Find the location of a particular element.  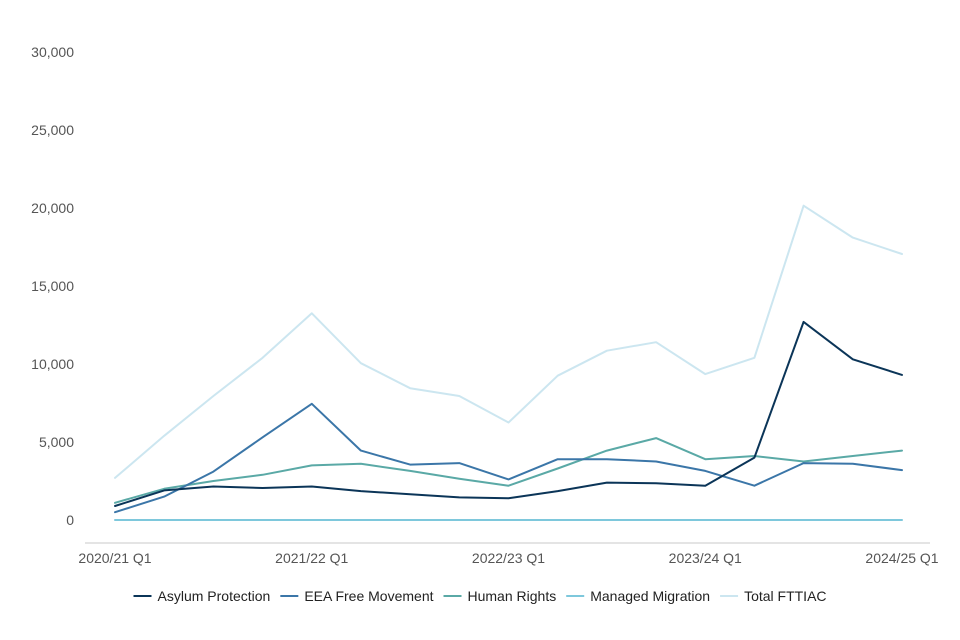

y-tick-label: 15,000 is located at coordinates (52, 286).